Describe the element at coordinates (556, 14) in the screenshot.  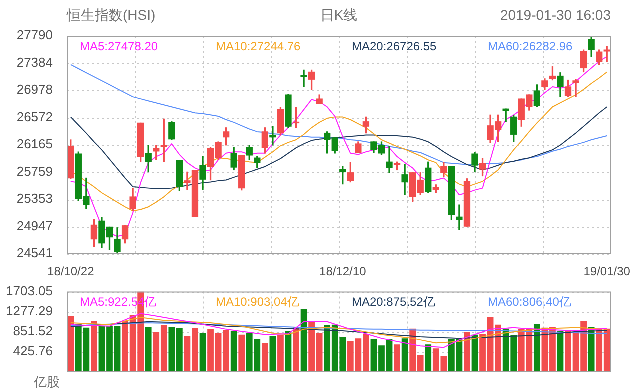
I see `text: 2019-01-30 16:03` at that location.